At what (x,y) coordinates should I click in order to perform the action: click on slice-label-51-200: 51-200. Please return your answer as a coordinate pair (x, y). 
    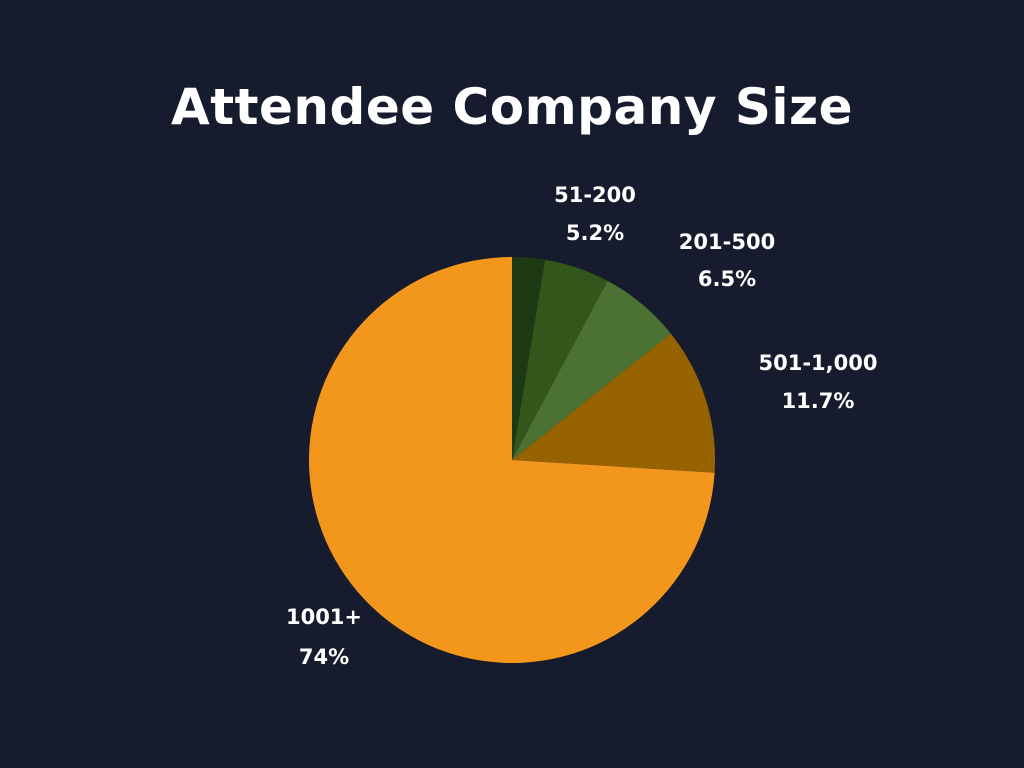
    Looking at the image, I should click on (595, 195).